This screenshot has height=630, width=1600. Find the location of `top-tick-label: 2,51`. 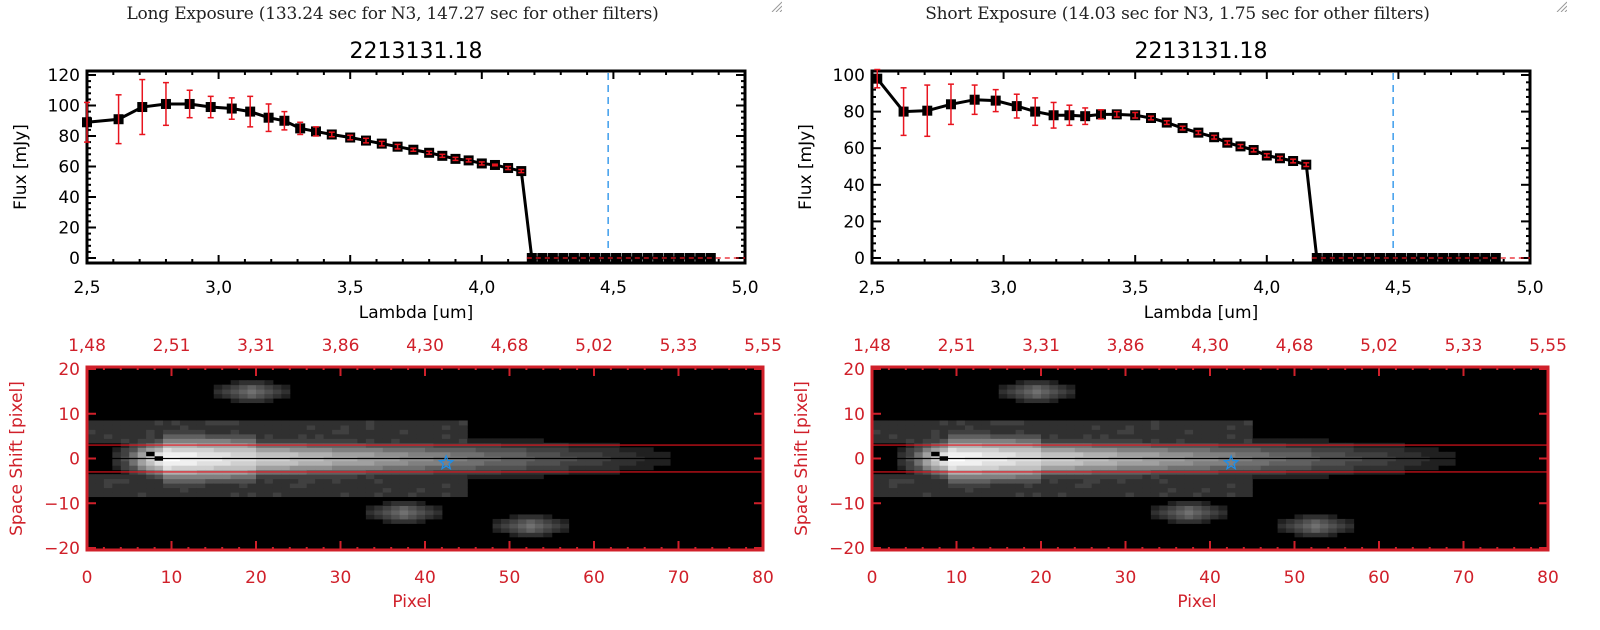

top-tick-label: 2,51 is located at coordinates (957, 346).